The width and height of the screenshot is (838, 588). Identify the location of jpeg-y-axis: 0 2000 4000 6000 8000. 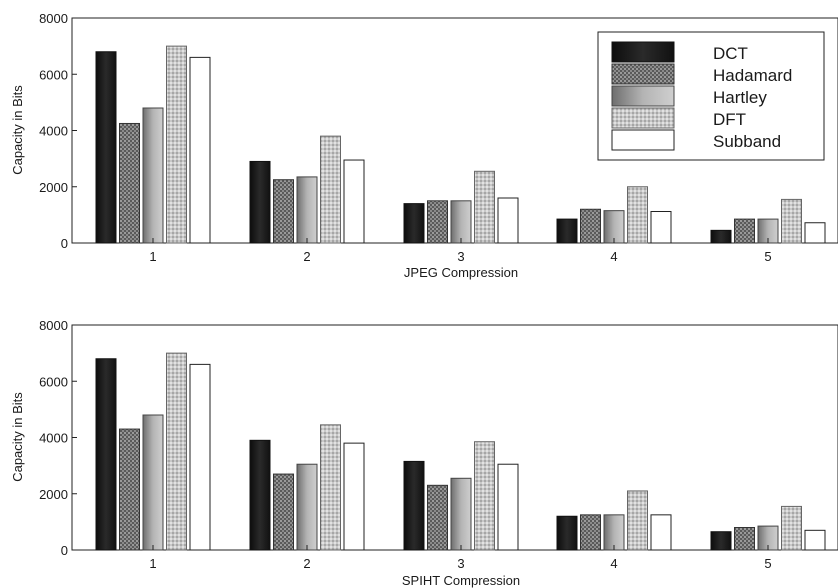
(58, 131).